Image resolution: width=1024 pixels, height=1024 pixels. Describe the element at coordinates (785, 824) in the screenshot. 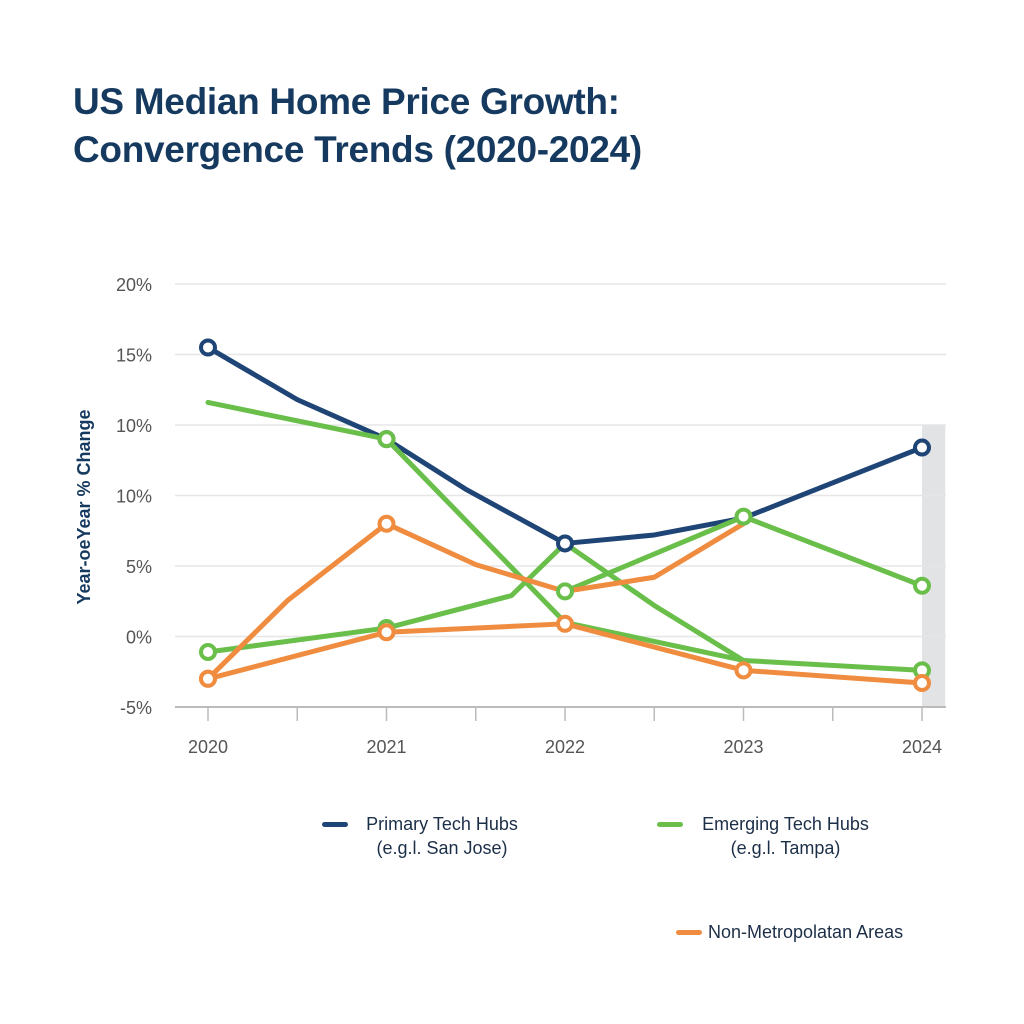

I see `legend-emerging-line1: Emerging Tech Hubs` at that location.